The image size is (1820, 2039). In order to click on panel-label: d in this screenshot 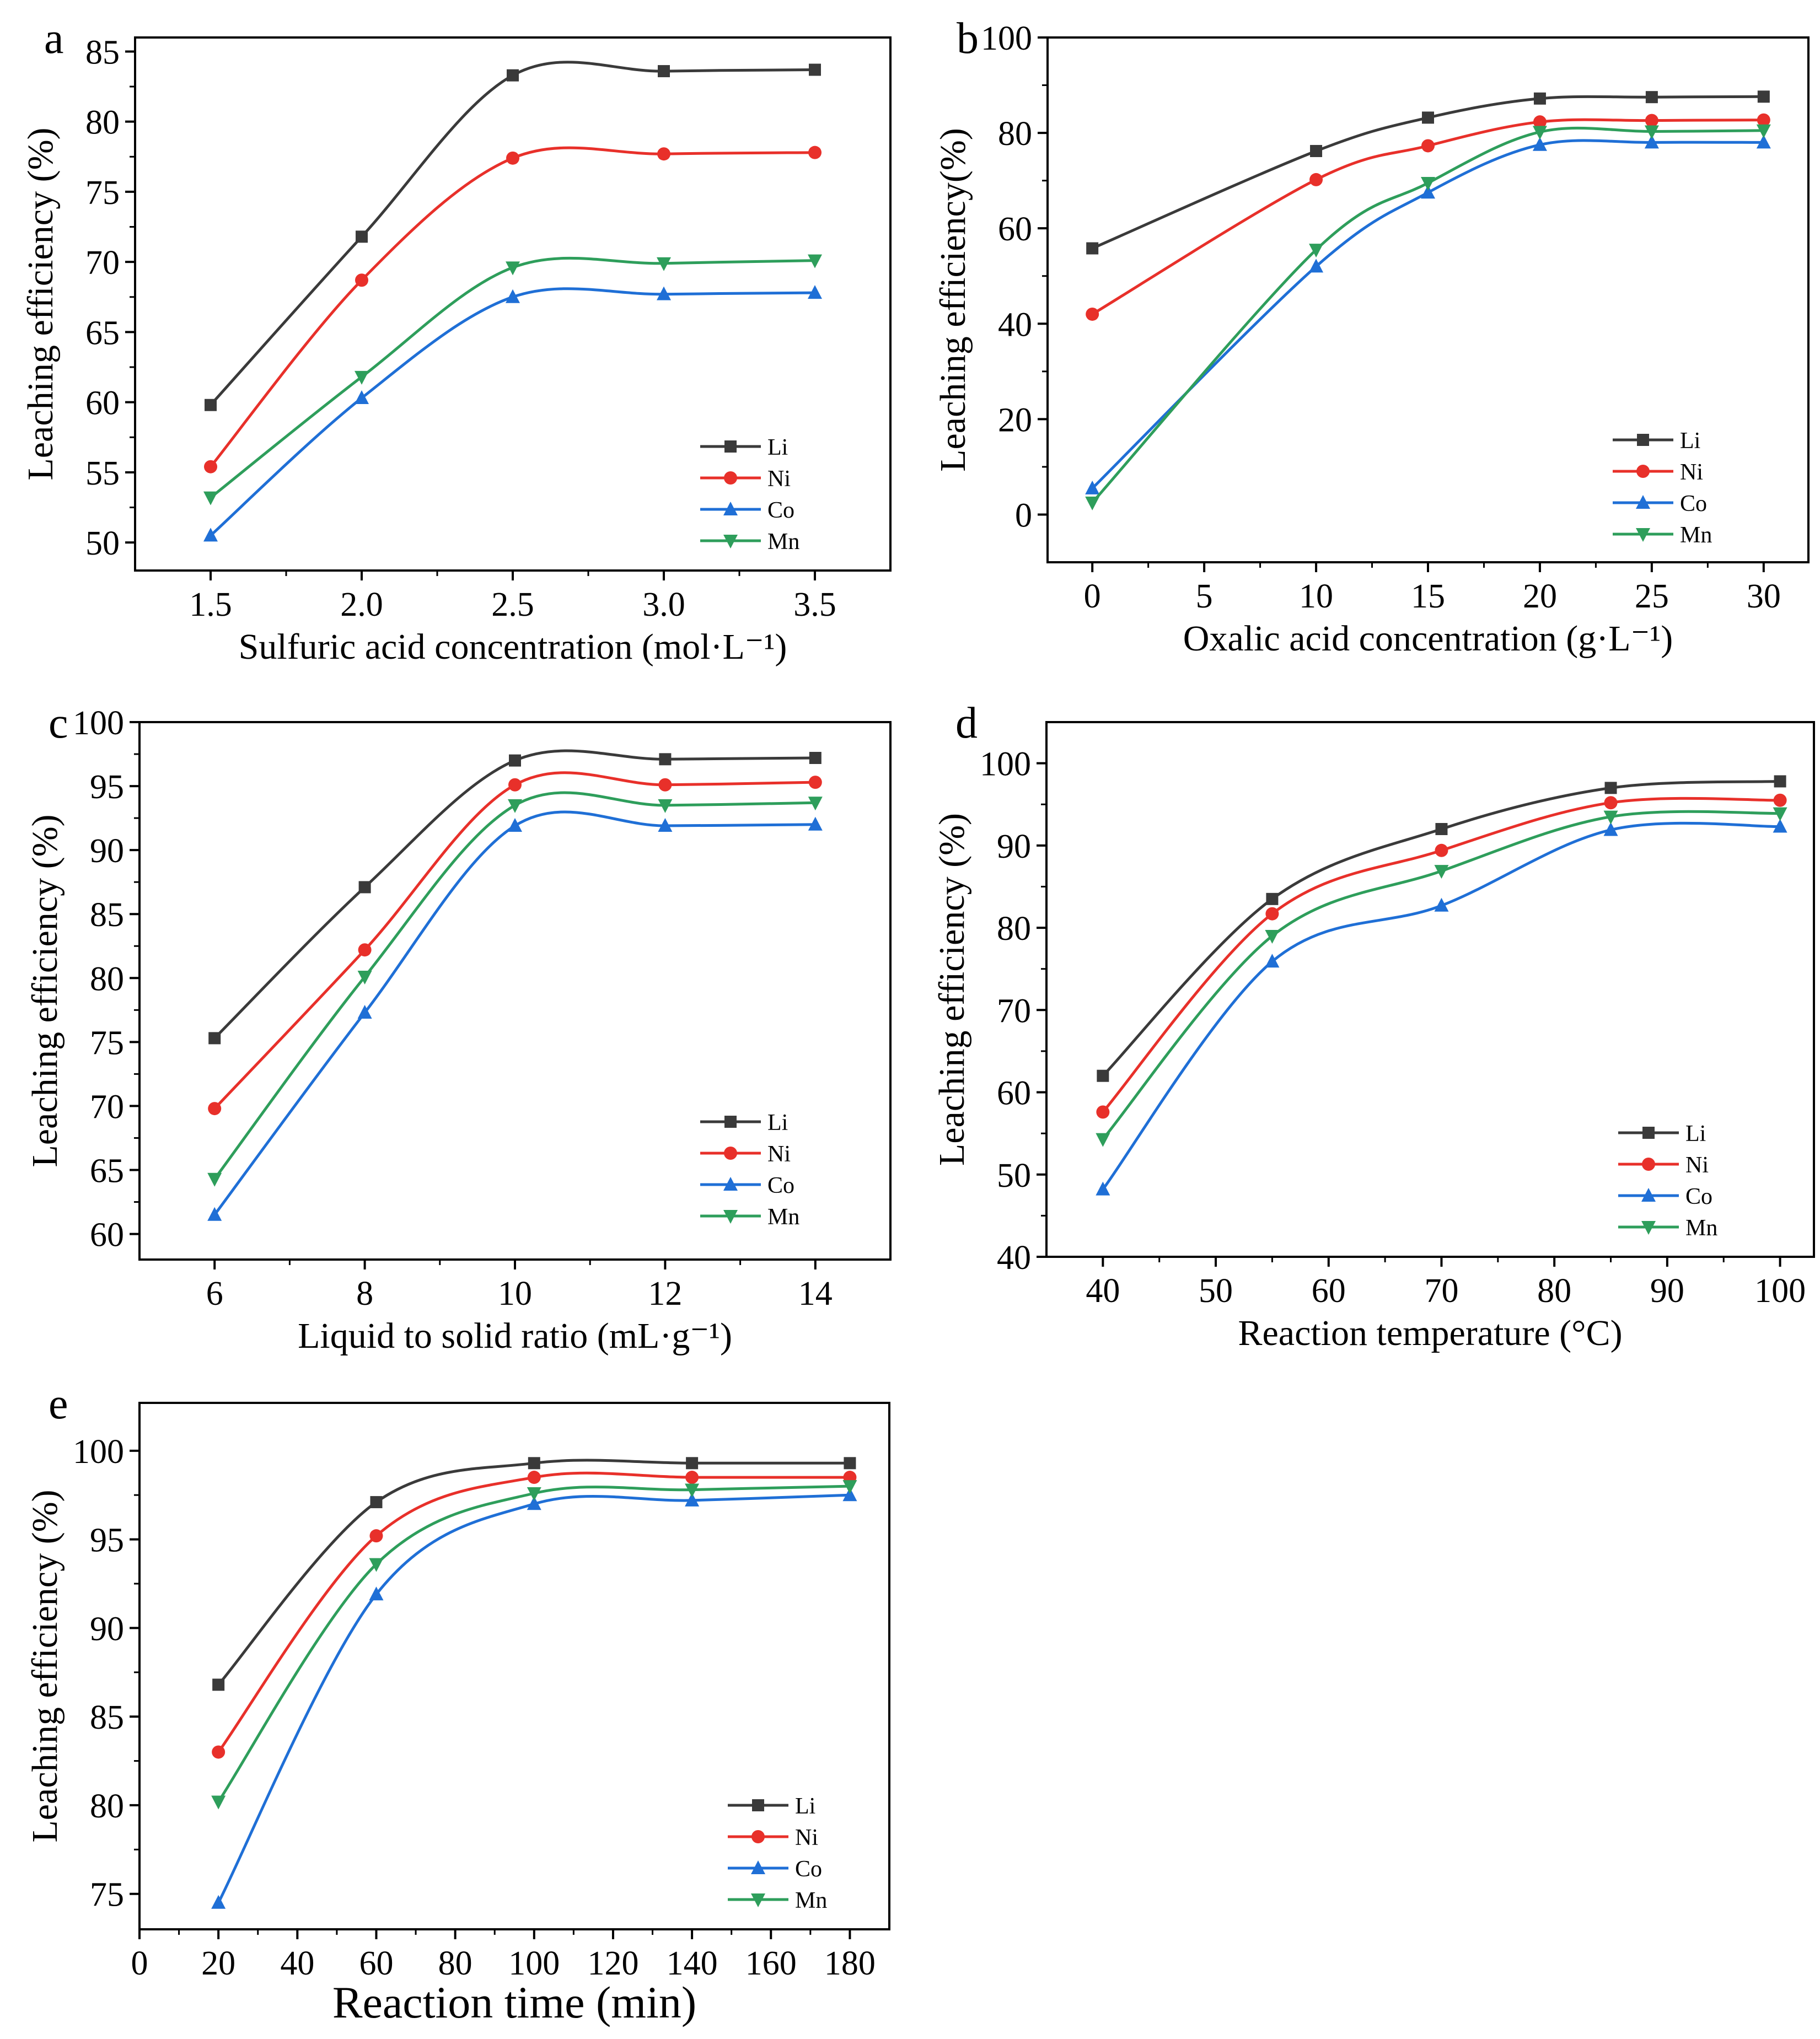, I will do `click(966, 723)`.